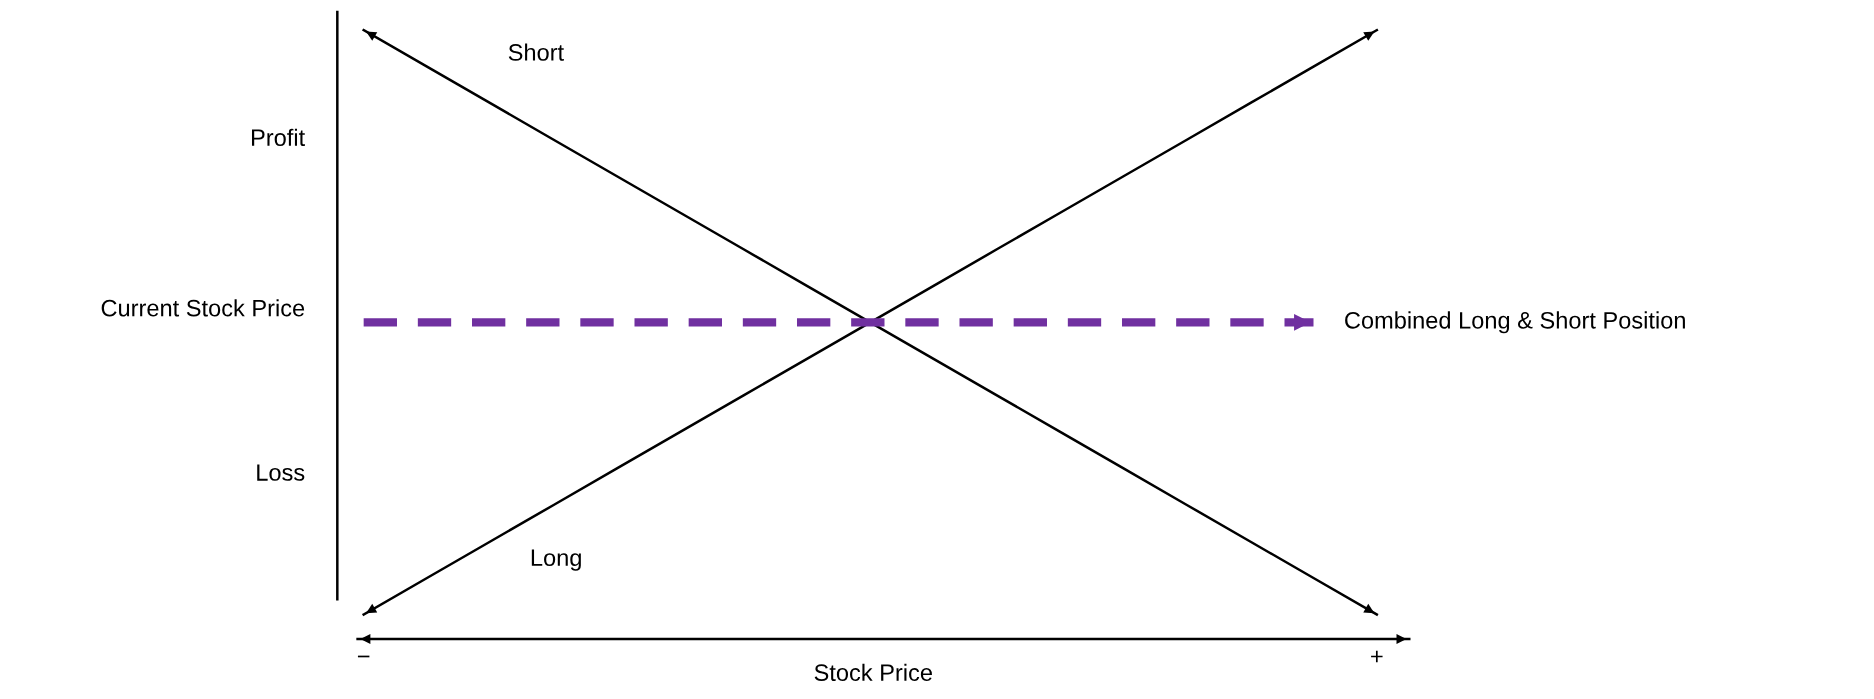 The width and height of the screenshot is (1874, 699). Describe the element at coordinates (363, 656) in the screenshot. I see `x-tick-label: −` at that location.